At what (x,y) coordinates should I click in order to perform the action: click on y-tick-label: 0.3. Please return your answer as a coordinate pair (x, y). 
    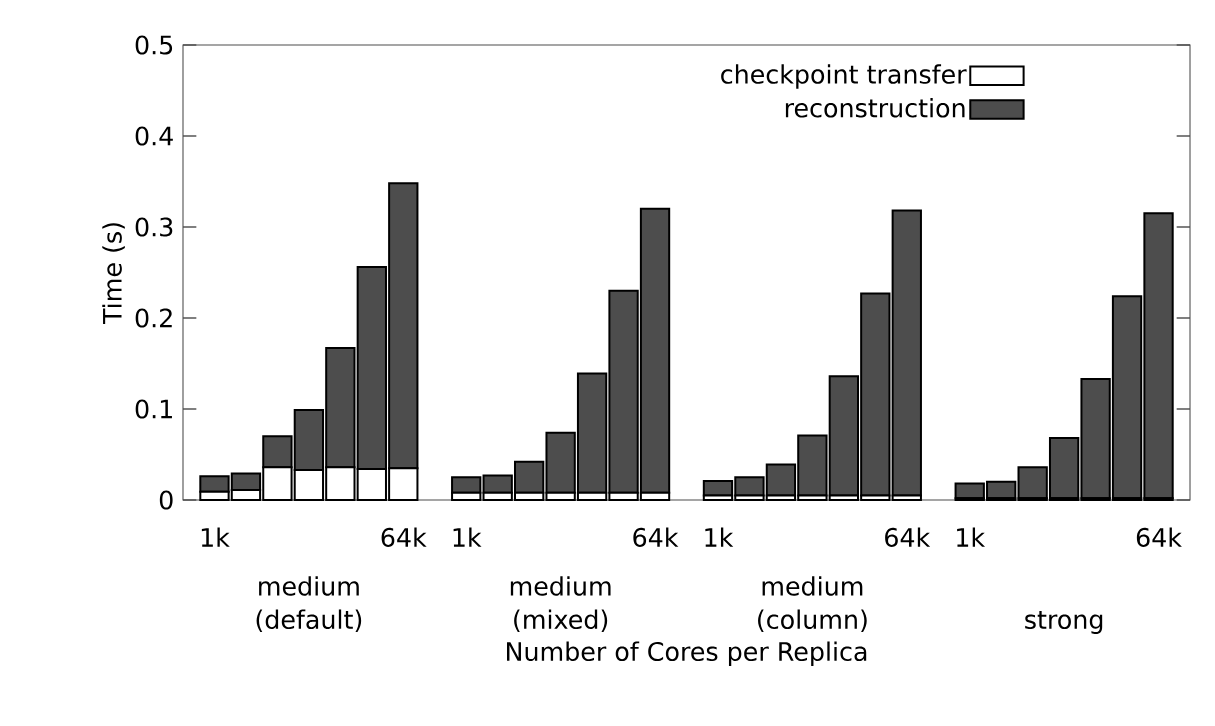
    Looking at the image, I should click on (154, 227).